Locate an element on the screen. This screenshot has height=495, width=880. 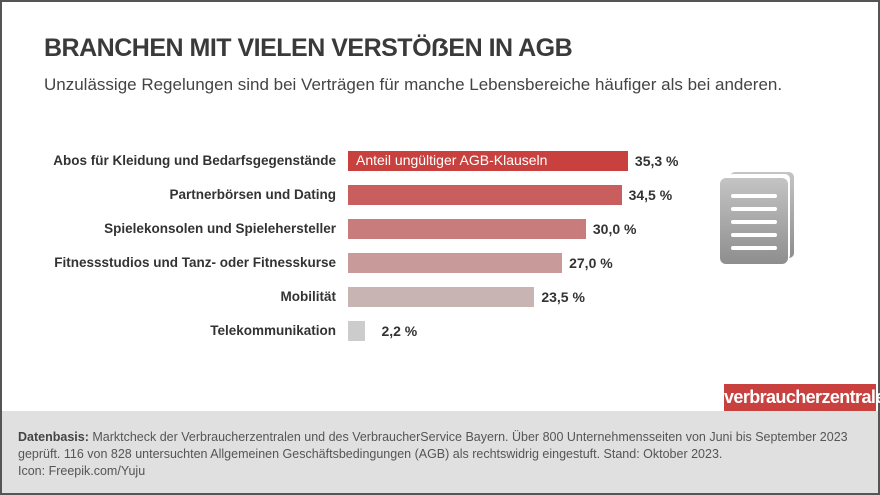
category-label: Abos für Kleidung und Bedarfsgegenstände is located at coordinates (194, 160).